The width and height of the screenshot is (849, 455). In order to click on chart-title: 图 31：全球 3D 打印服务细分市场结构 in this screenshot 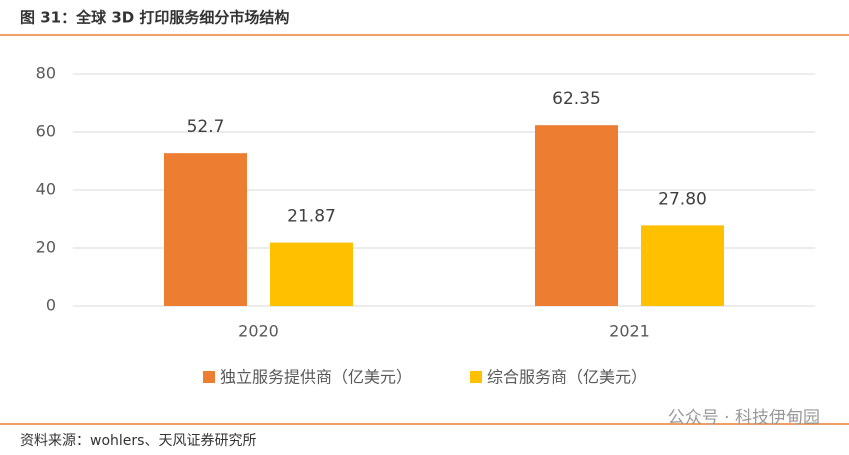, I will do `click(154, 18)`.